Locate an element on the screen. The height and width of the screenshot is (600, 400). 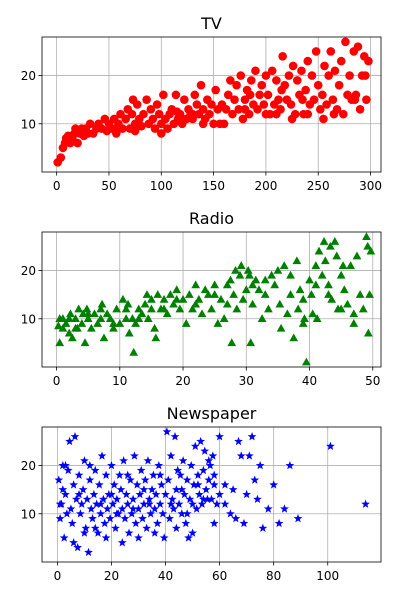
x-tick-label: 200 is located at coordinates (265, 186).